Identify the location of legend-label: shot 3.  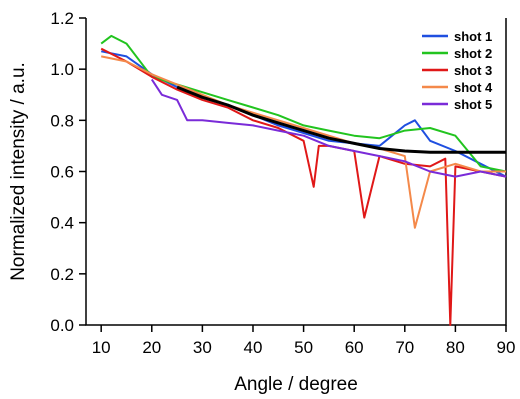
(473, 70).